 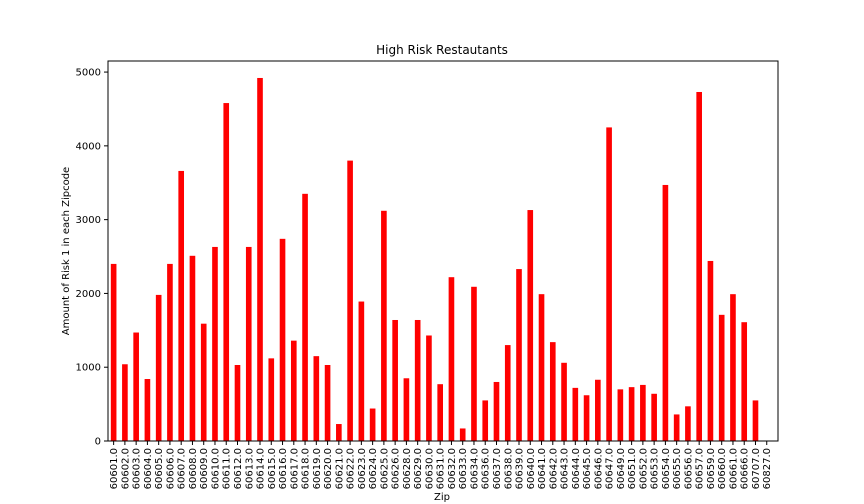 What do you see at coordinates (710, 350) in the screenshot?
I see `bar-60659.0` at bounding box center [710, 350].